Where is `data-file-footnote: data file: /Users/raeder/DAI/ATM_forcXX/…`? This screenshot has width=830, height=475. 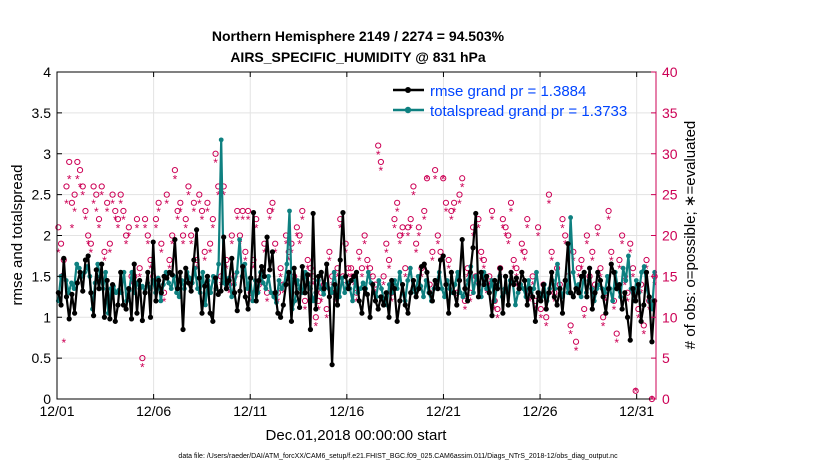 data-file-footnote: data file: /Users/raeder/DAI/ATM_forcXX/… is located at coordinates (398, 456).